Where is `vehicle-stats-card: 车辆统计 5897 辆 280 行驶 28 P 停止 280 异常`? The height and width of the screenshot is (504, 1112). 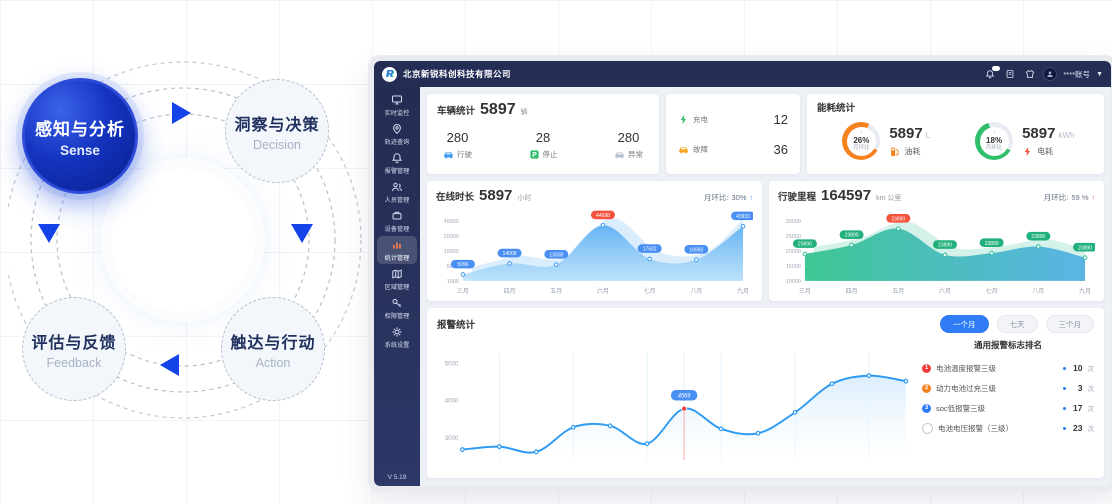
vehicle-stats-card: 车辆统计 5897 辆 280 行驶 28 P 停止 280 异常 is located at coordinates (543, 134).